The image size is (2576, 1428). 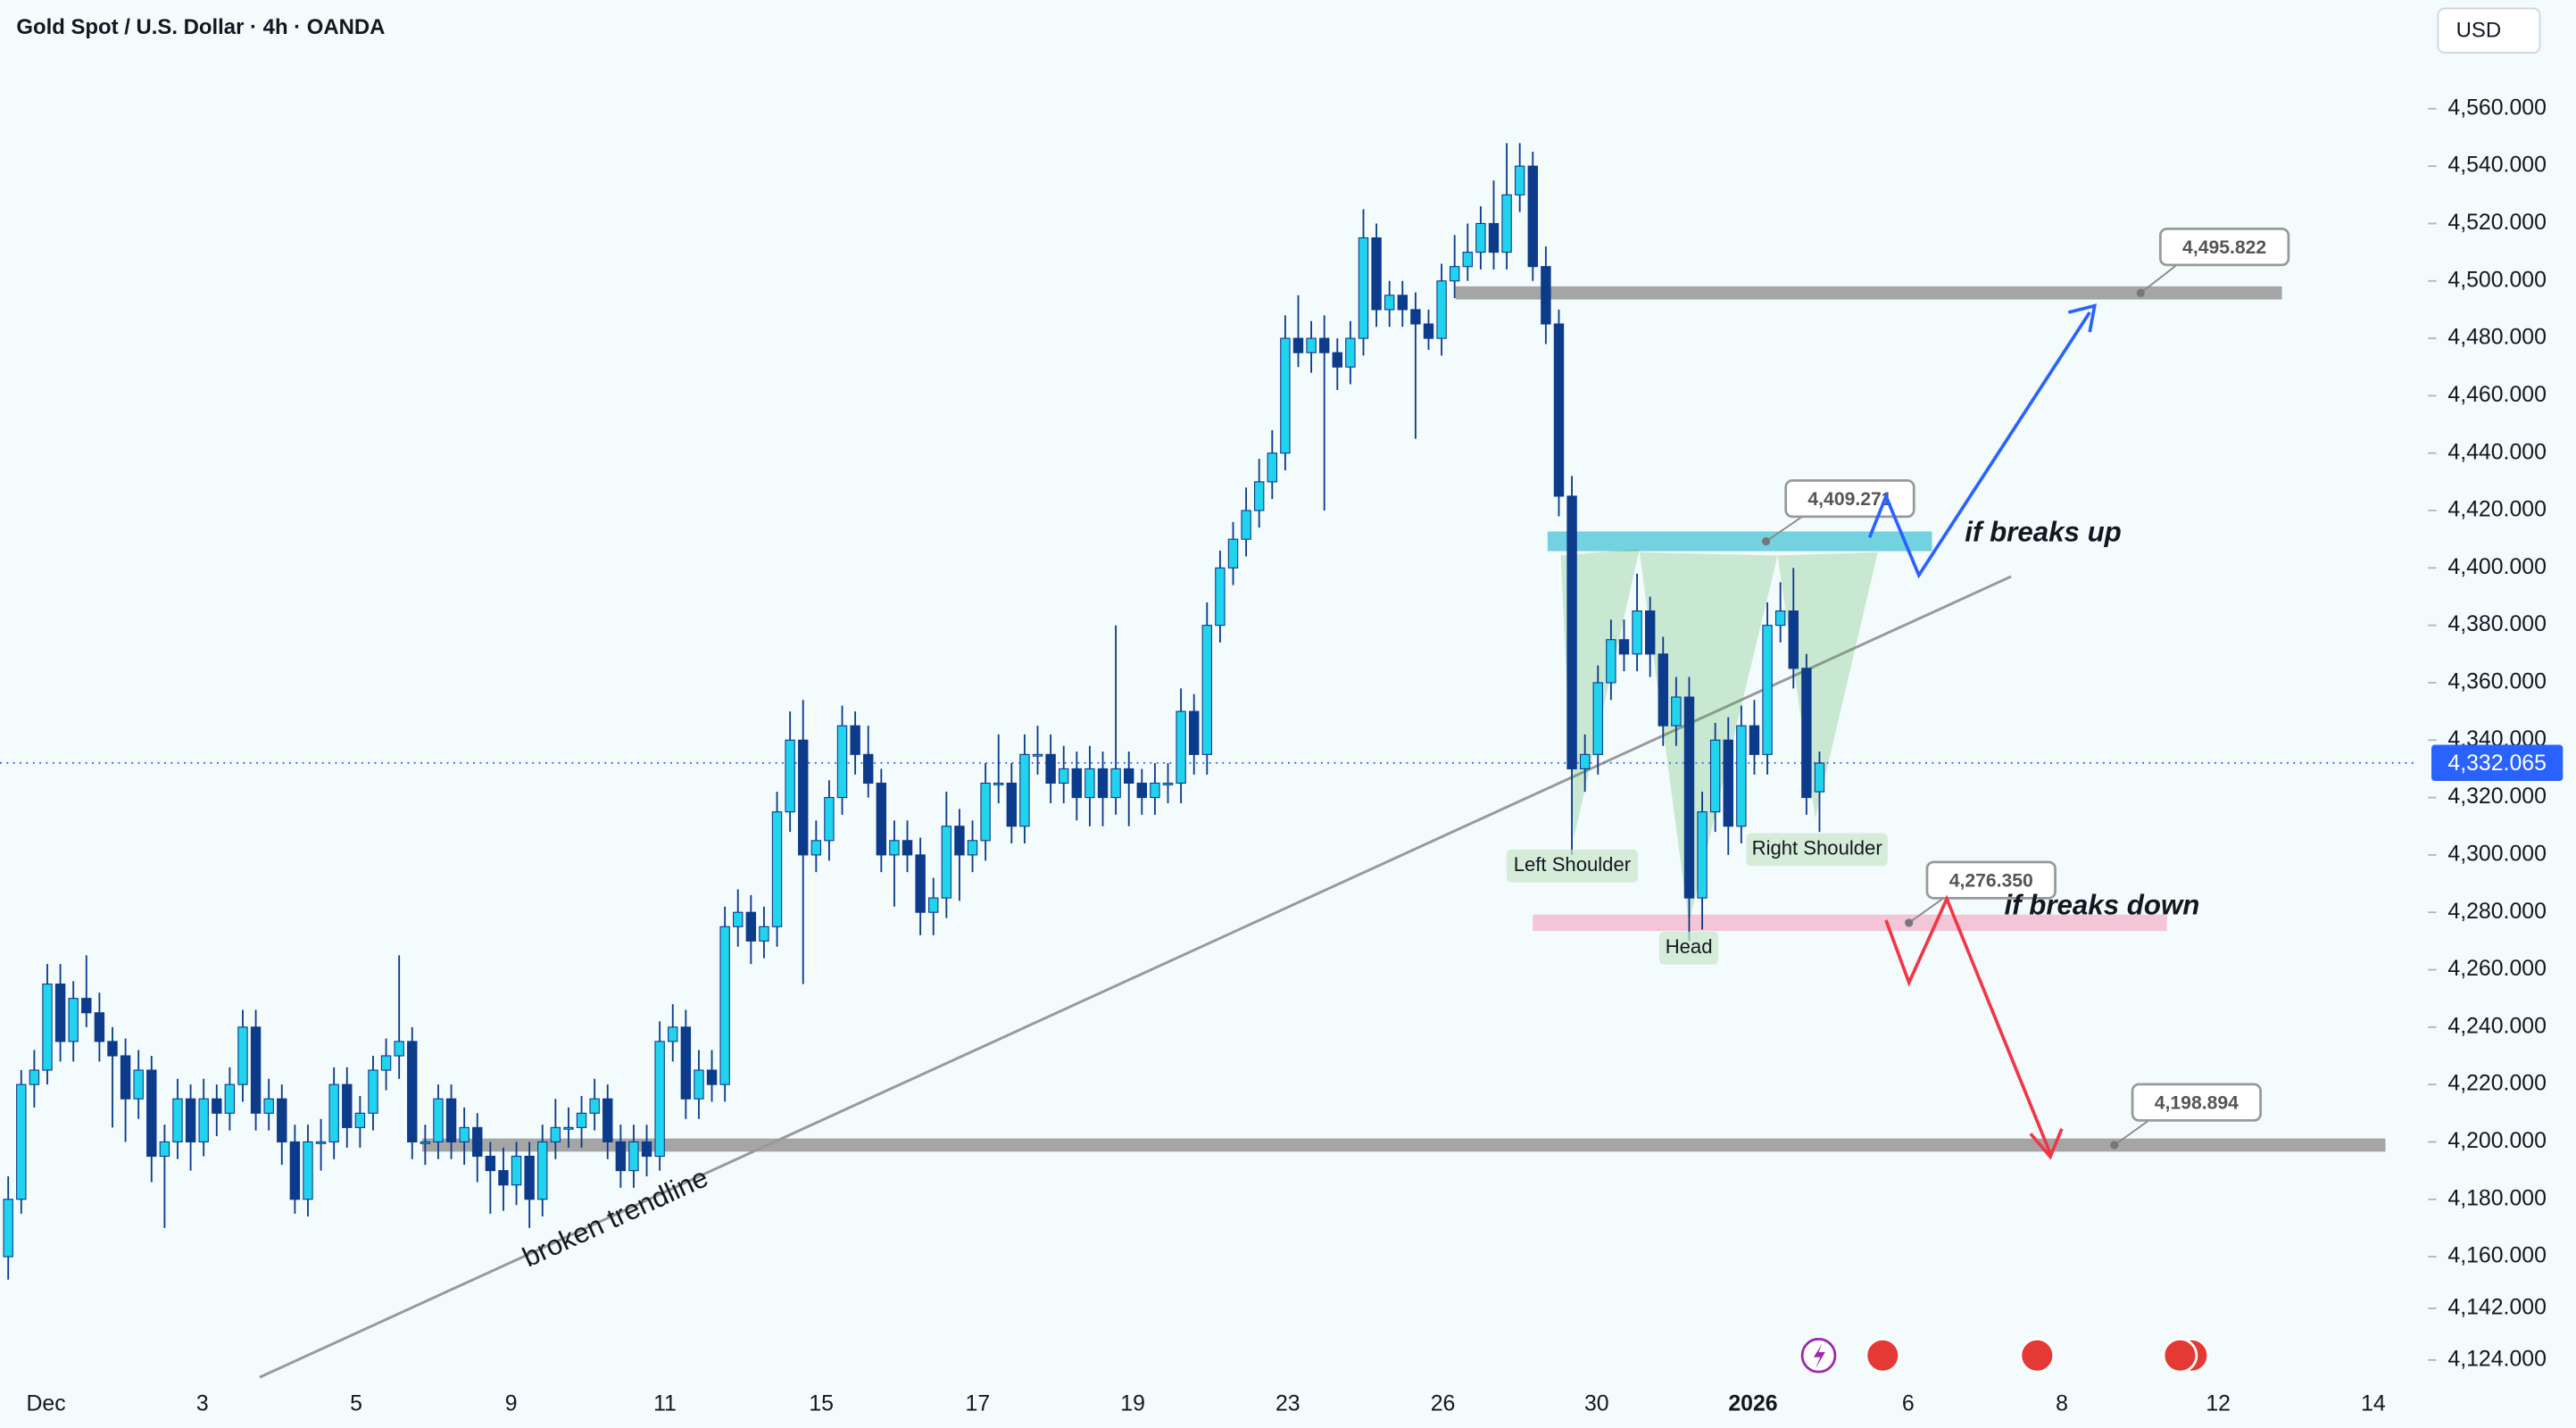 I want to click on callout-label: 4,409.271, so click(x=1849, y=499).